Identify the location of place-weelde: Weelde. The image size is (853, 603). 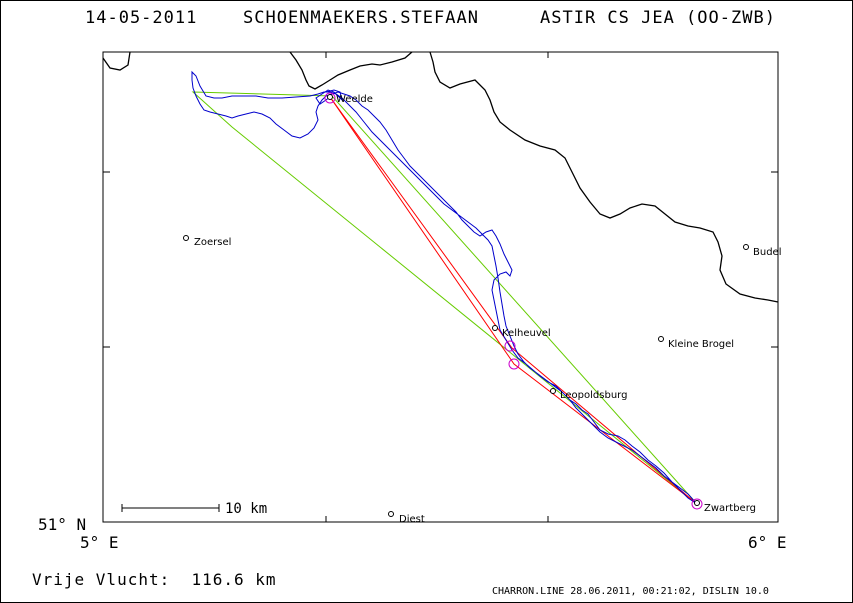
(350, 99).